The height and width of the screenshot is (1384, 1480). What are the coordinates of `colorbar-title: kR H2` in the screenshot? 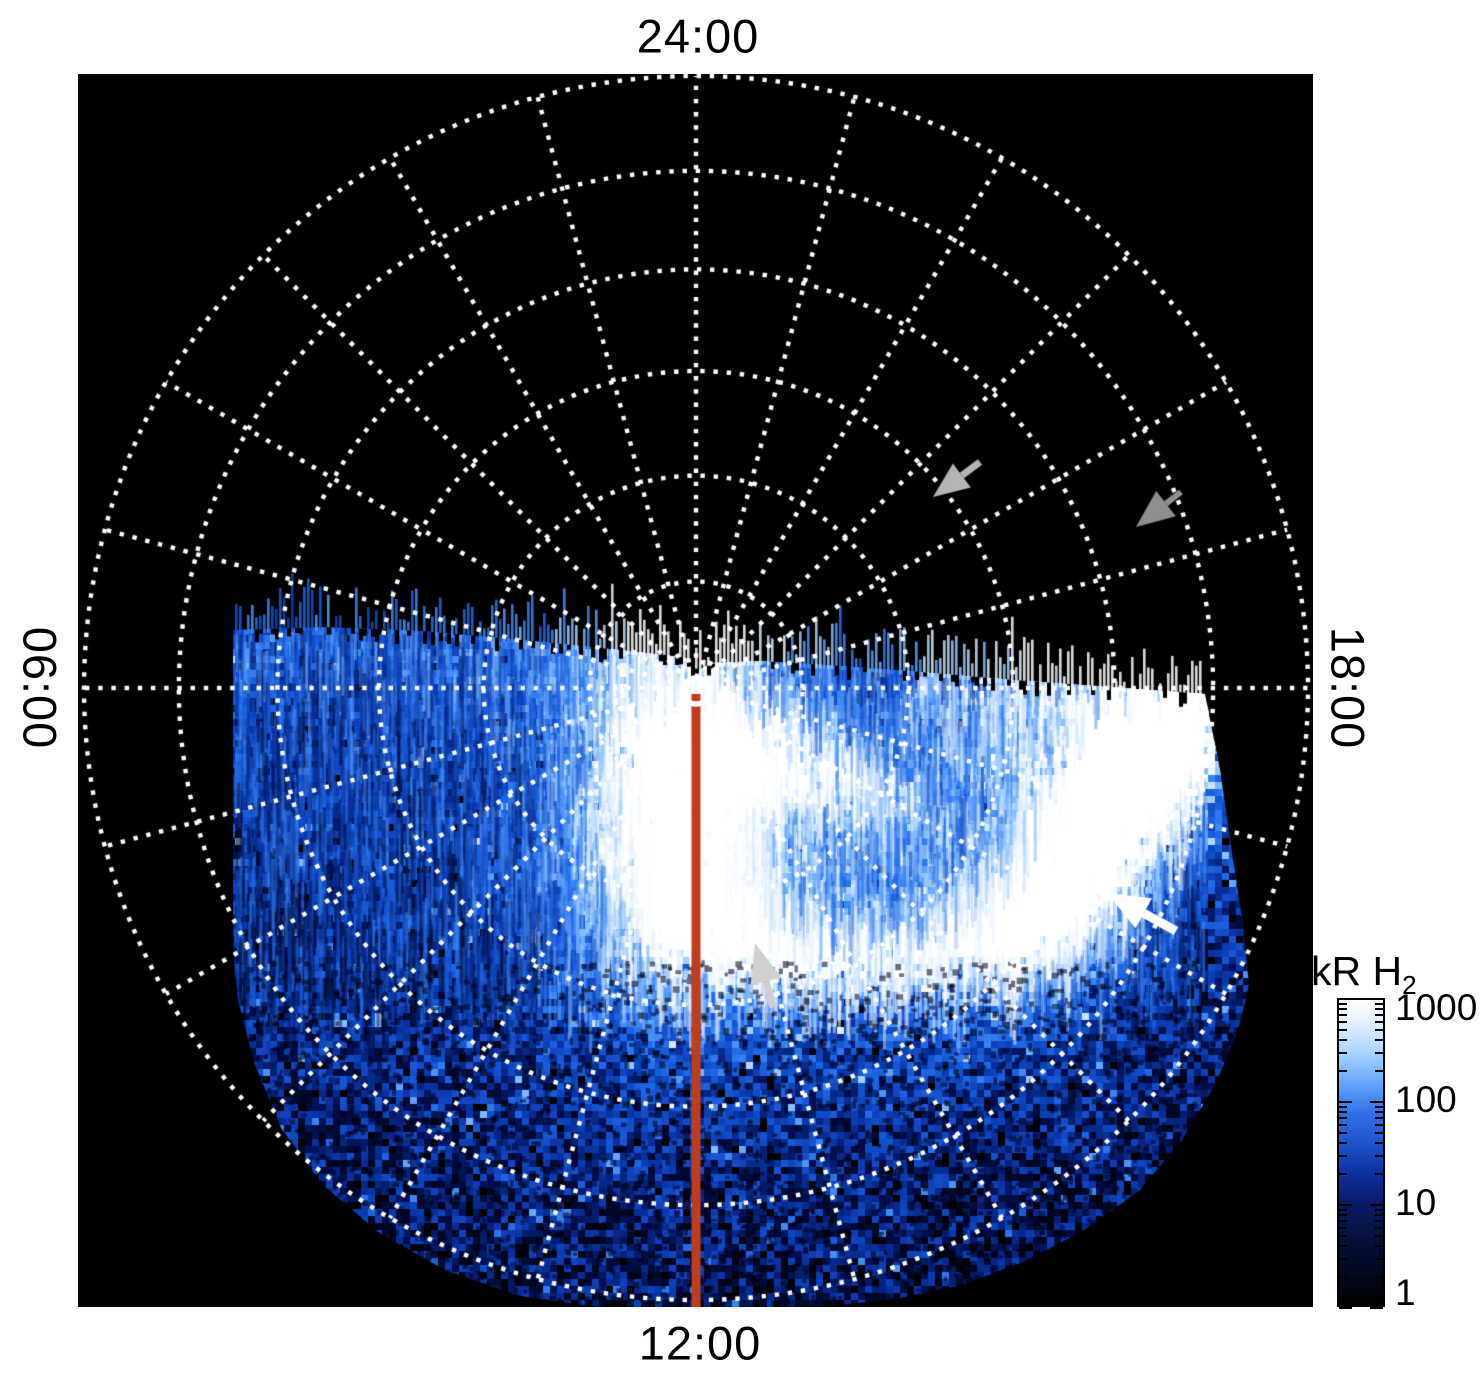 It's located at (1364, 974).